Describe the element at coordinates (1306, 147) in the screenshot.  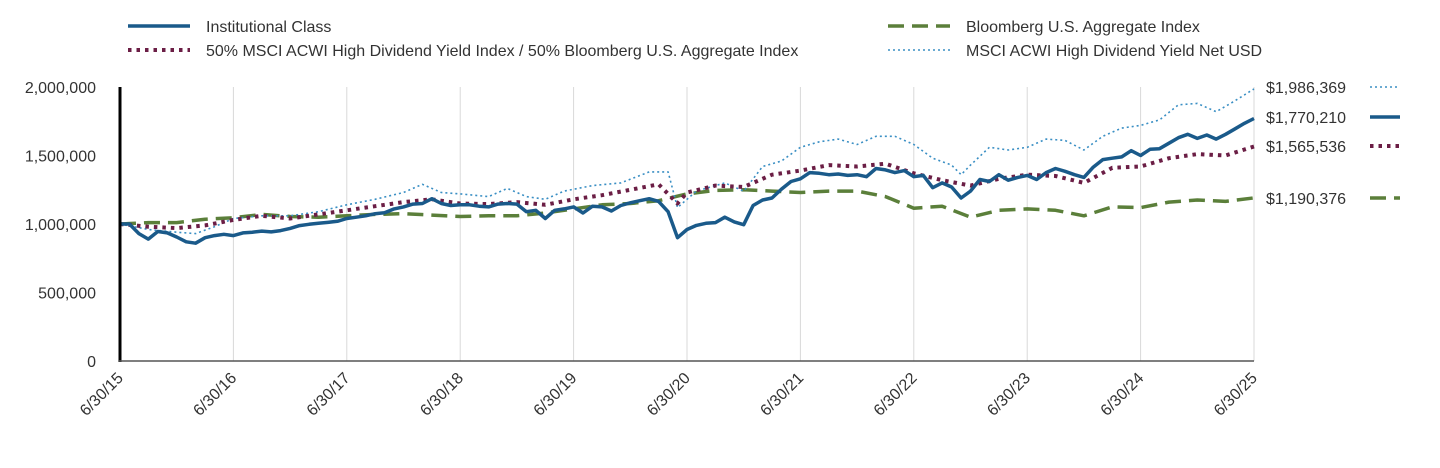
I see `end-label-value: $1,565,536` at that location.